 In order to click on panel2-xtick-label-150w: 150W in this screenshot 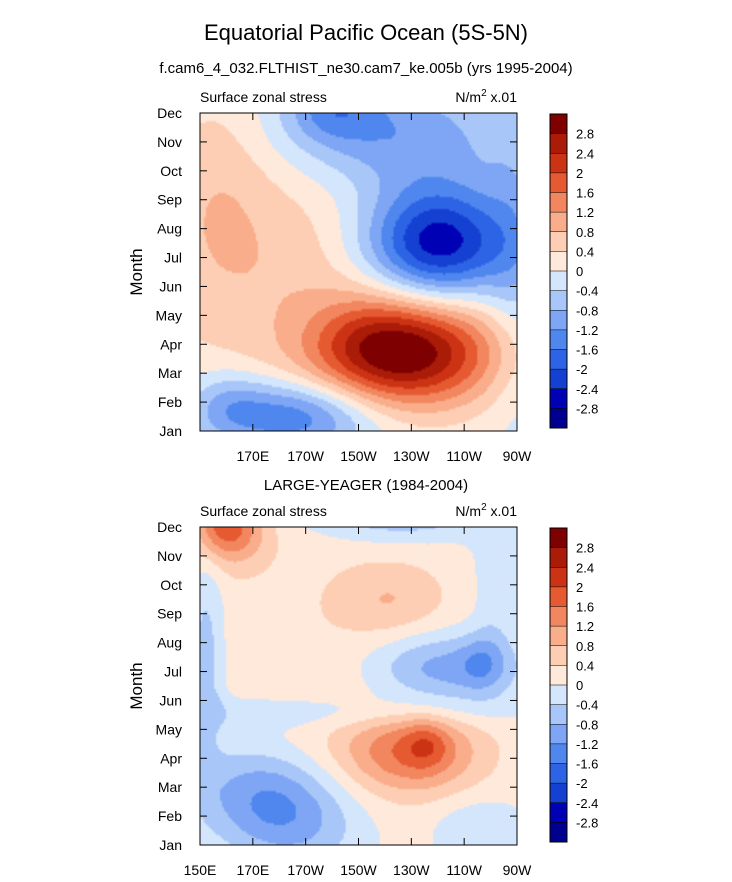, I will do `click(358, 870)`.